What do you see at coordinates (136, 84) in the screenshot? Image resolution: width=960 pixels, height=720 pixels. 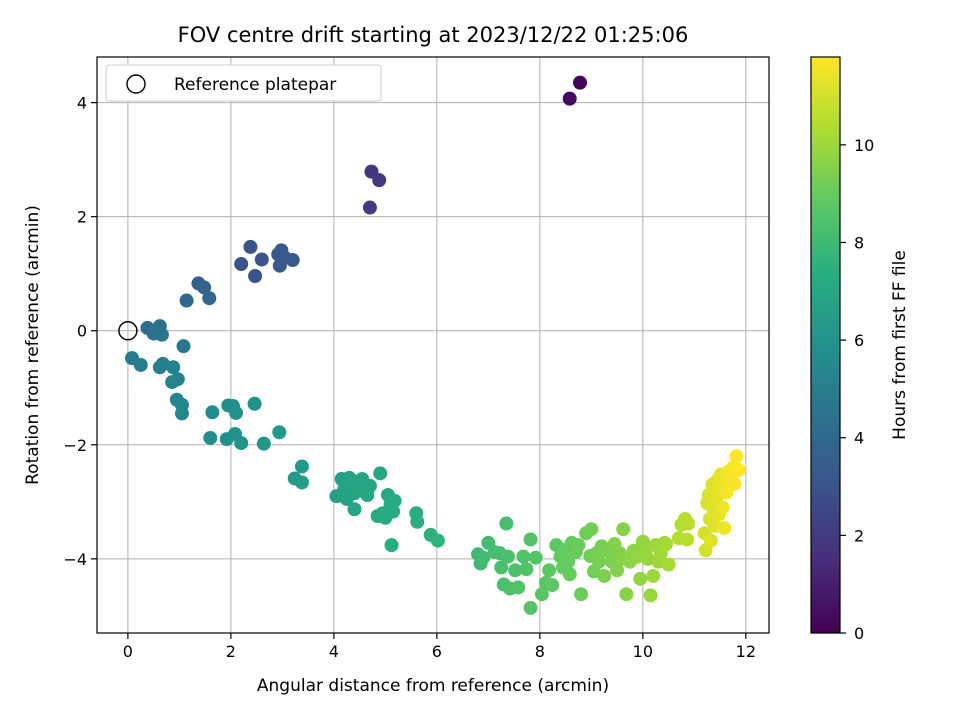 I see `legend-marker` at bounding box center [136, 84].